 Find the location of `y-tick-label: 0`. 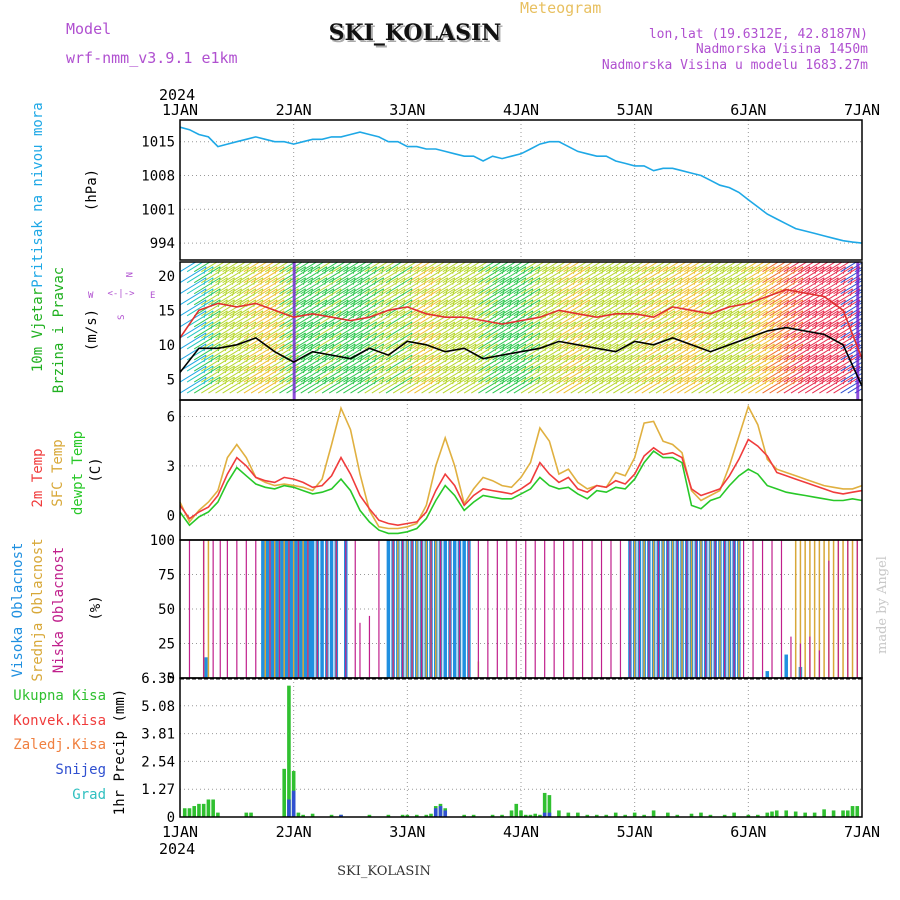

y-tick-label: 0 is located at coordinates (171, 818).